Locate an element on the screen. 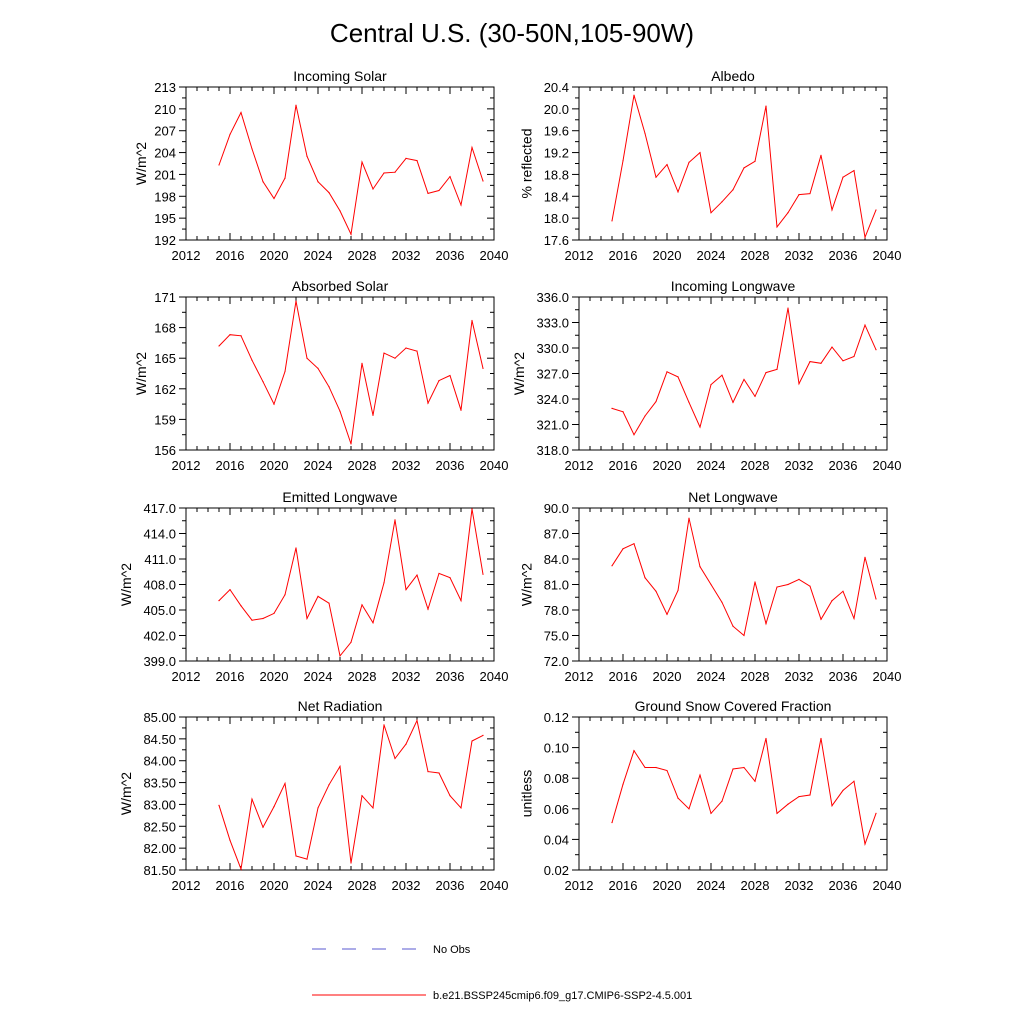 The image size is (1024, 1024). y-tick-label: 327.0 is located at coordinates (552, 374).